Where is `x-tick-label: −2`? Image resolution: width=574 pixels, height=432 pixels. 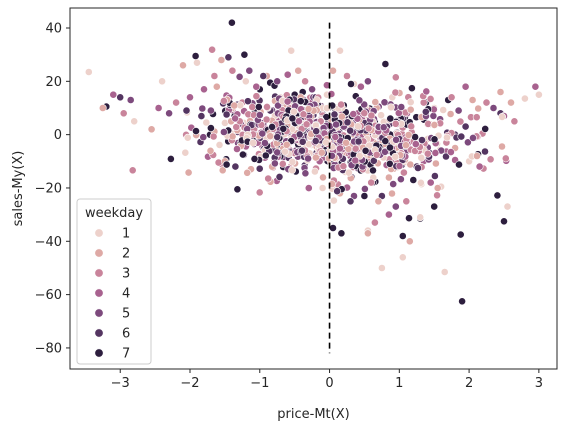
x-tick-label: −2 is located at coordinates (189, 383).